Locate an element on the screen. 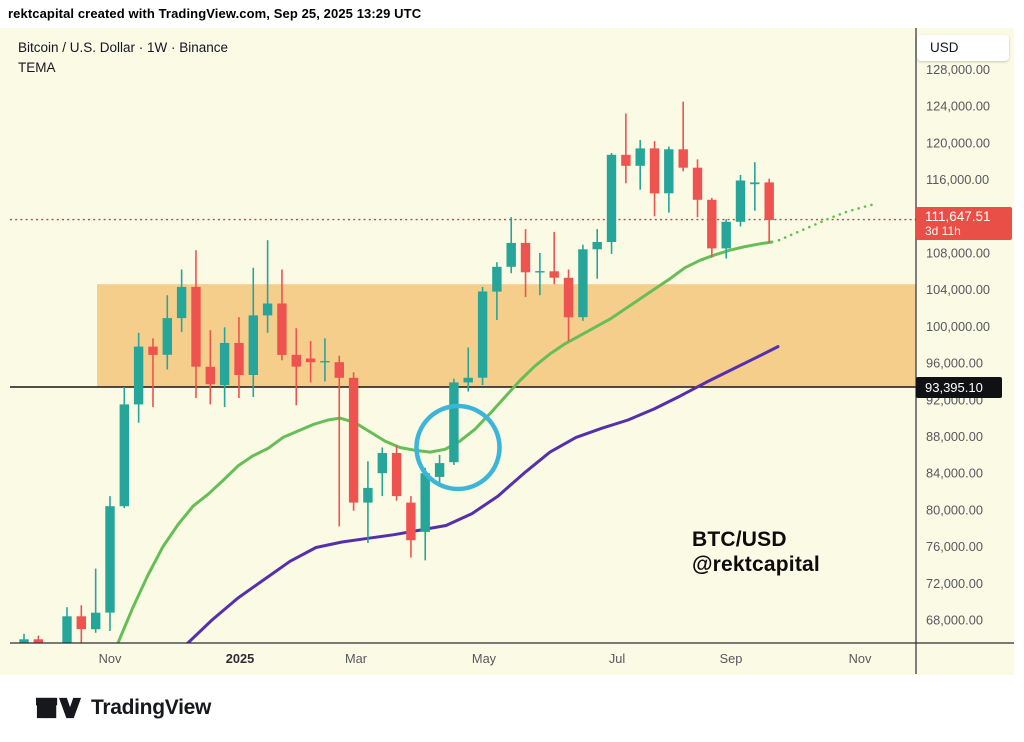 This screenshot has height=742, width=1024. tradingview-logo-text: TradingView is located at coordinates (151, 707).